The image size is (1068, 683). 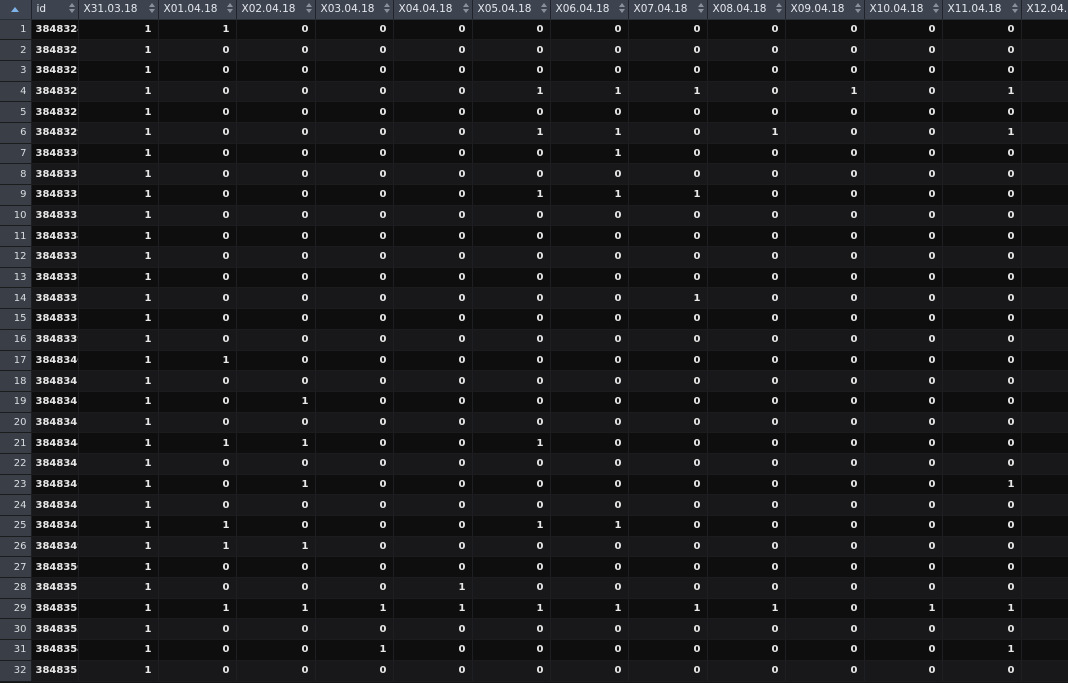 What do you see at coordinates (55, 505) in the screenshot?
I see `id-cell: 3848347` at bounding box center [55, 505].